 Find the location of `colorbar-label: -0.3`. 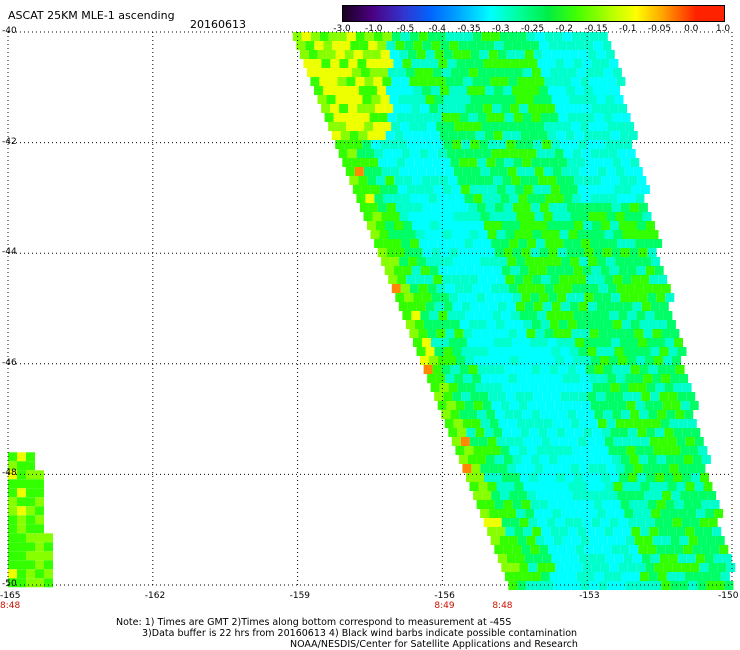

colorbar-label: -0.3 is located at coordinates (500, 29).